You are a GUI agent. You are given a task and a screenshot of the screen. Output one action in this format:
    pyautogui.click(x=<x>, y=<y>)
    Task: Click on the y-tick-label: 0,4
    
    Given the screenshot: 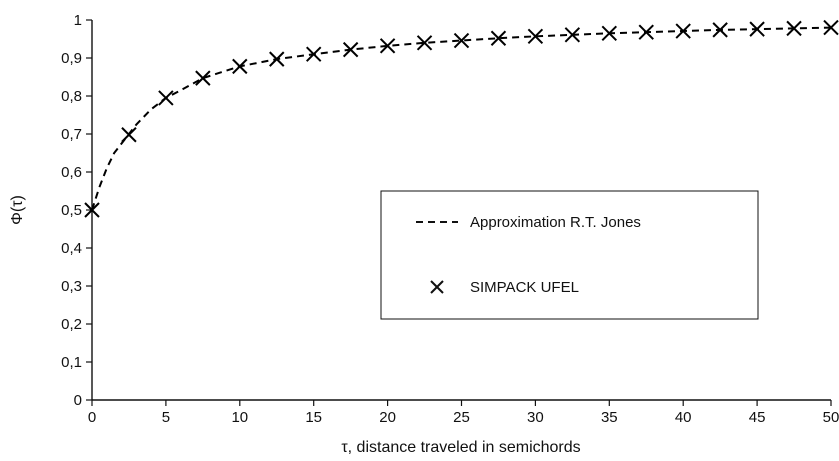 What is the action you would take?
    pyautogui.click(x=71, y=248)
    